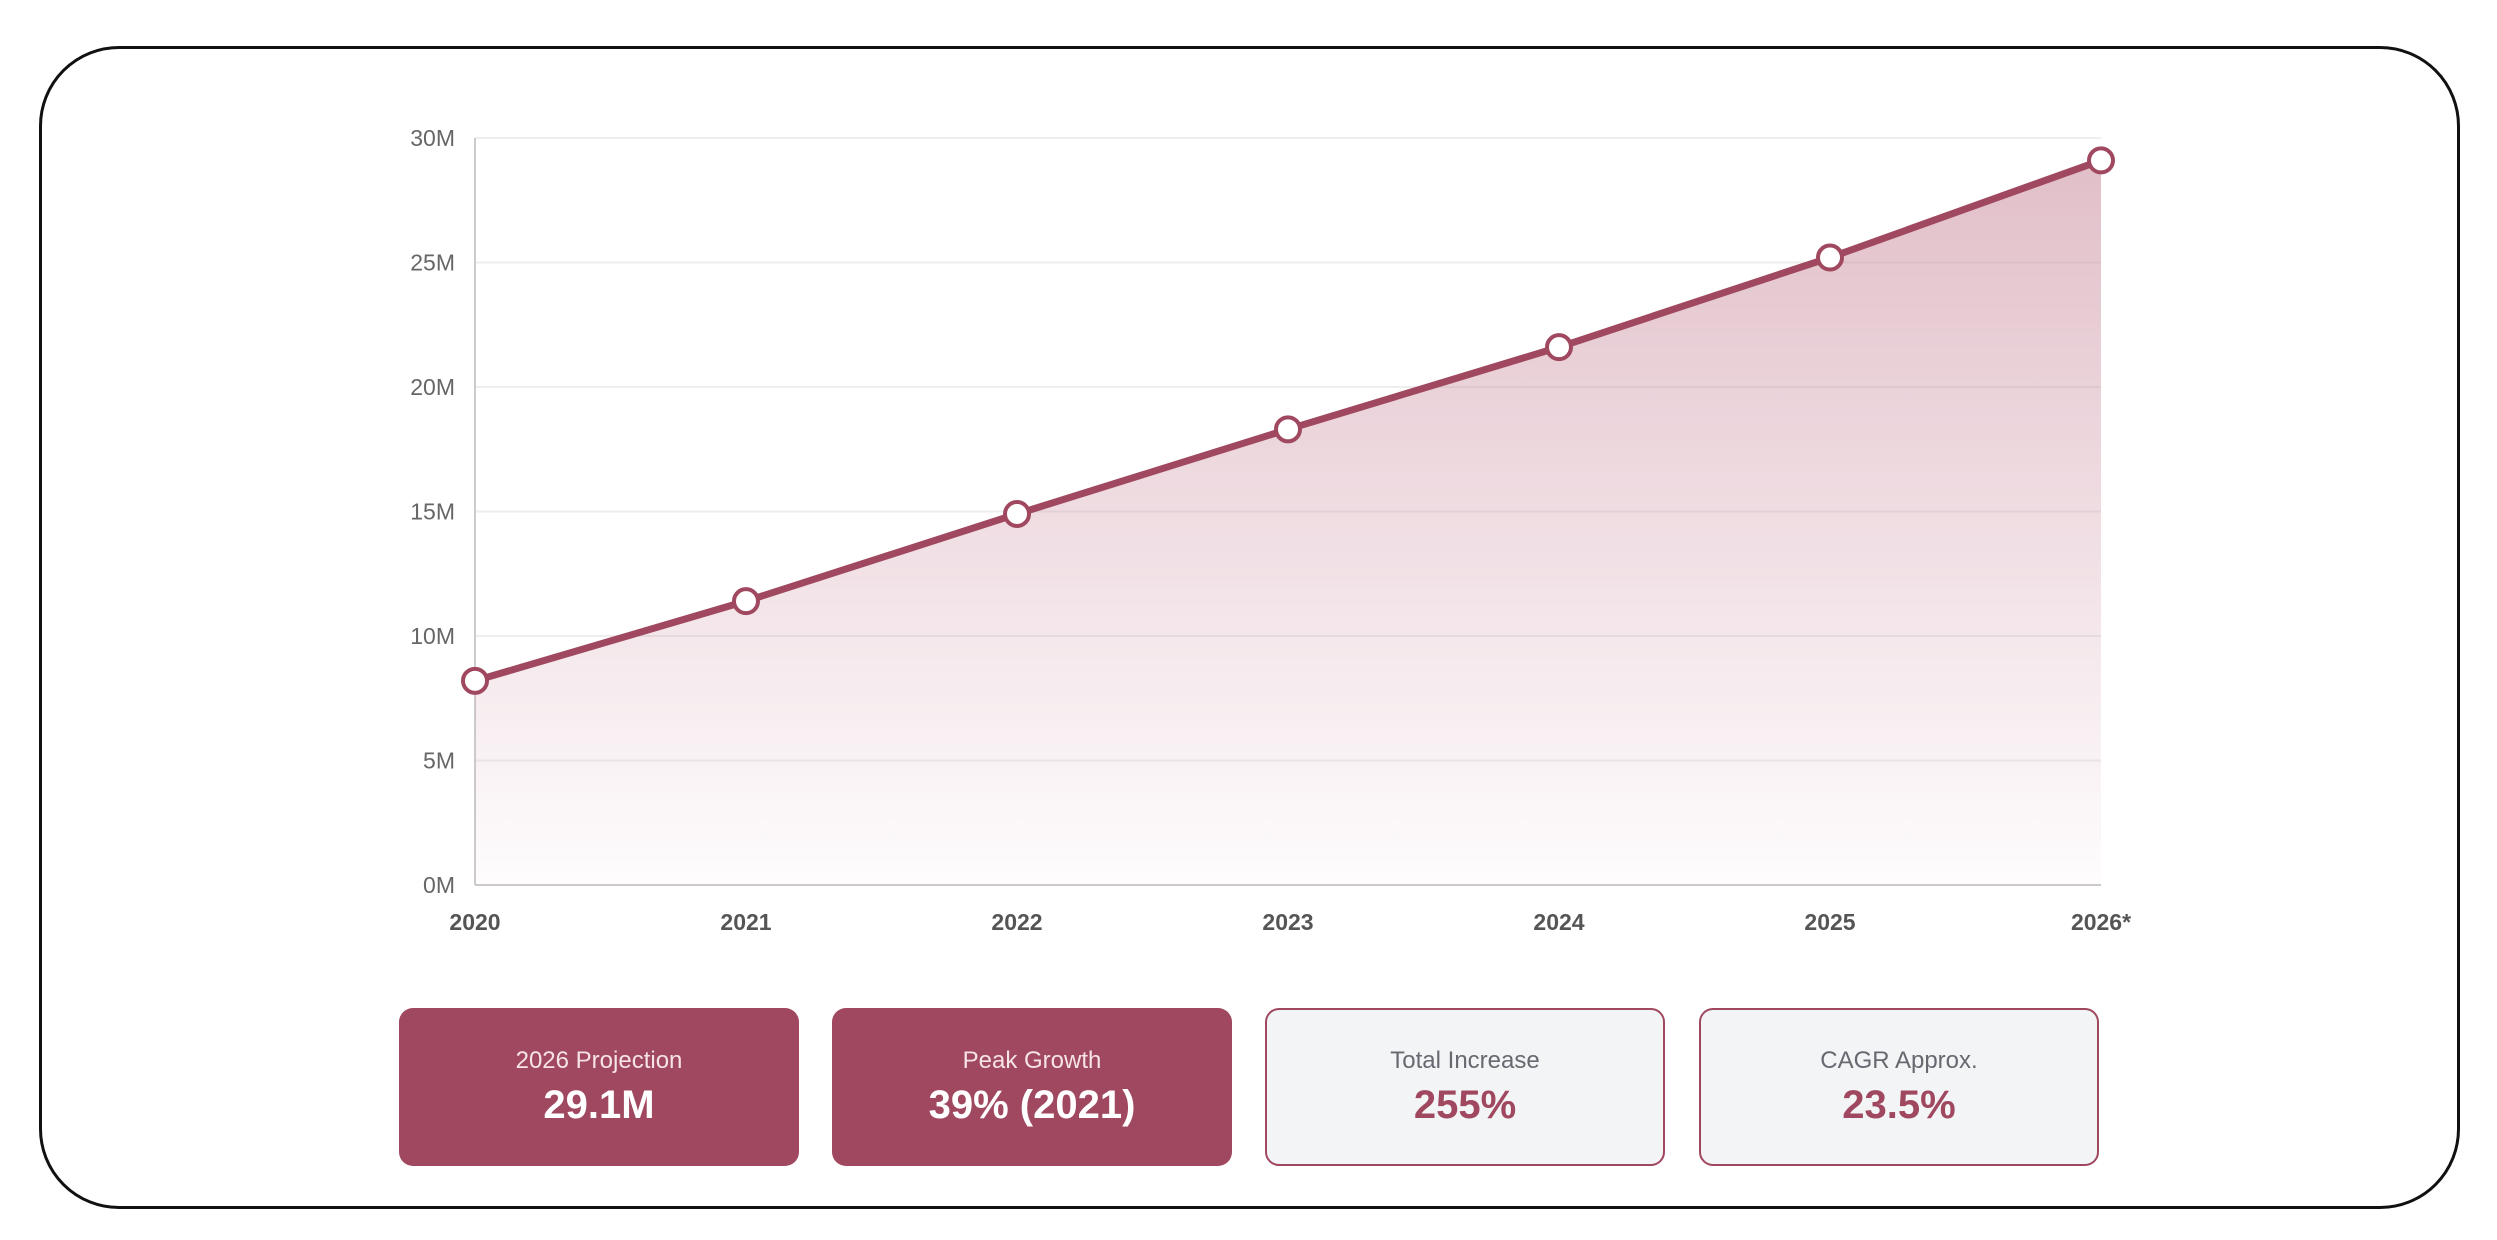 This screenshot has height=1240, width=2497. I want to click on stat-card-value: 255%, so click(1465, 1104).